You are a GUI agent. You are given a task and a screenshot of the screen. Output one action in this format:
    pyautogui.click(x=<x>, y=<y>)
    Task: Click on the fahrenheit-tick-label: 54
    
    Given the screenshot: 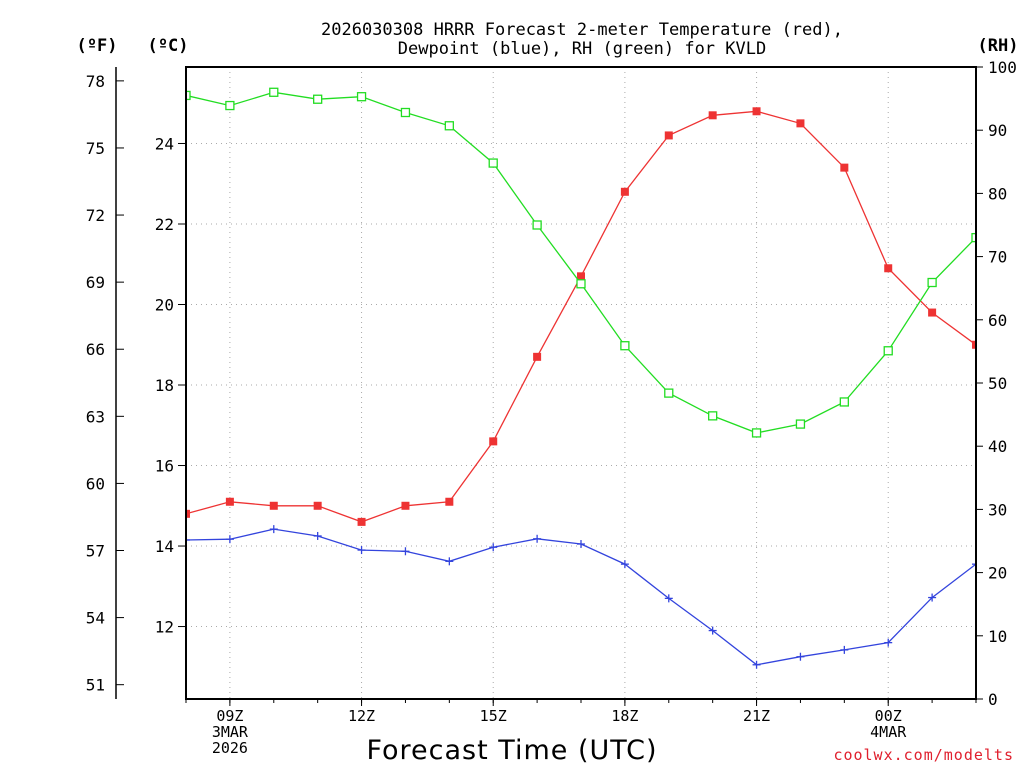 What is the action you would take?
    pyautogui.click(x=95, y=618)
    